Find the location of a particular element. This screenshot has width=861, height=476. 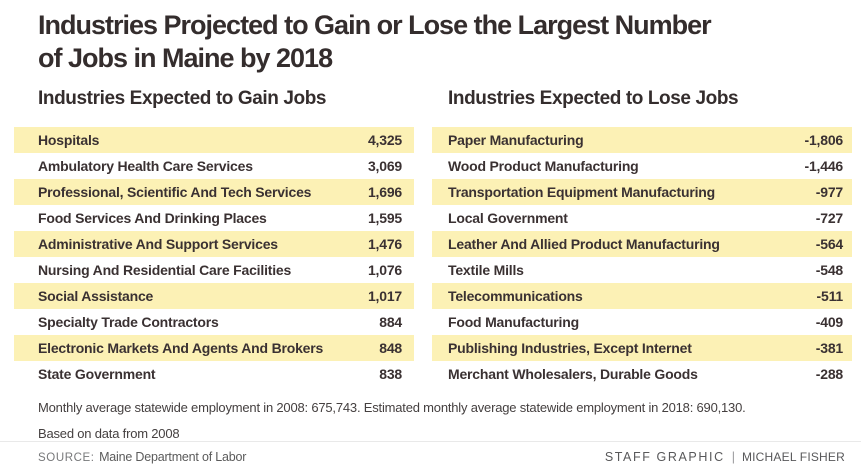

jobs-value: 838 is located at coordinates (390, 374).